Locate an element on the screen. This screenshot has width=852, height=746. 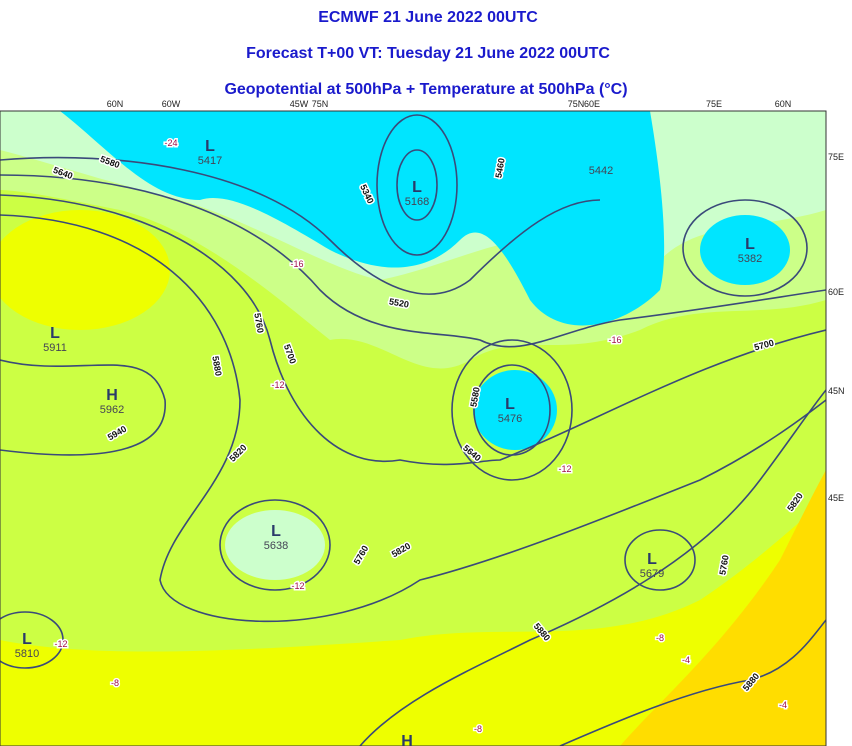
pressure-center-value: 5638 is located at coordinates (276, 546).